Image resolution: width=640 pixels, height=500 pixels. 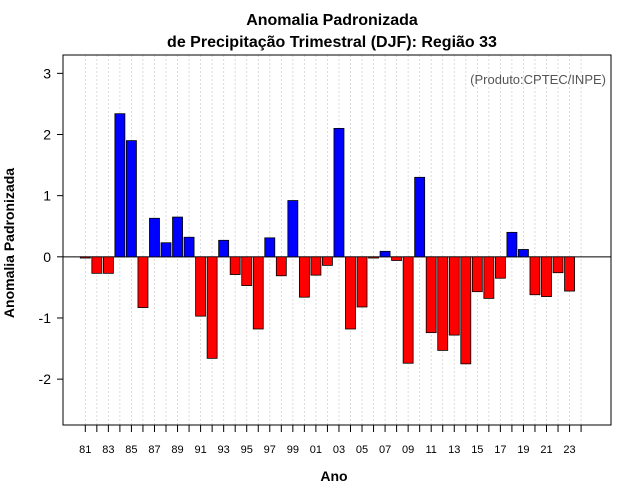 What do you see at coordinates (108, 450) in the screenshot?
I see `x-tick-label: 83` at bounding box center [108, 450].